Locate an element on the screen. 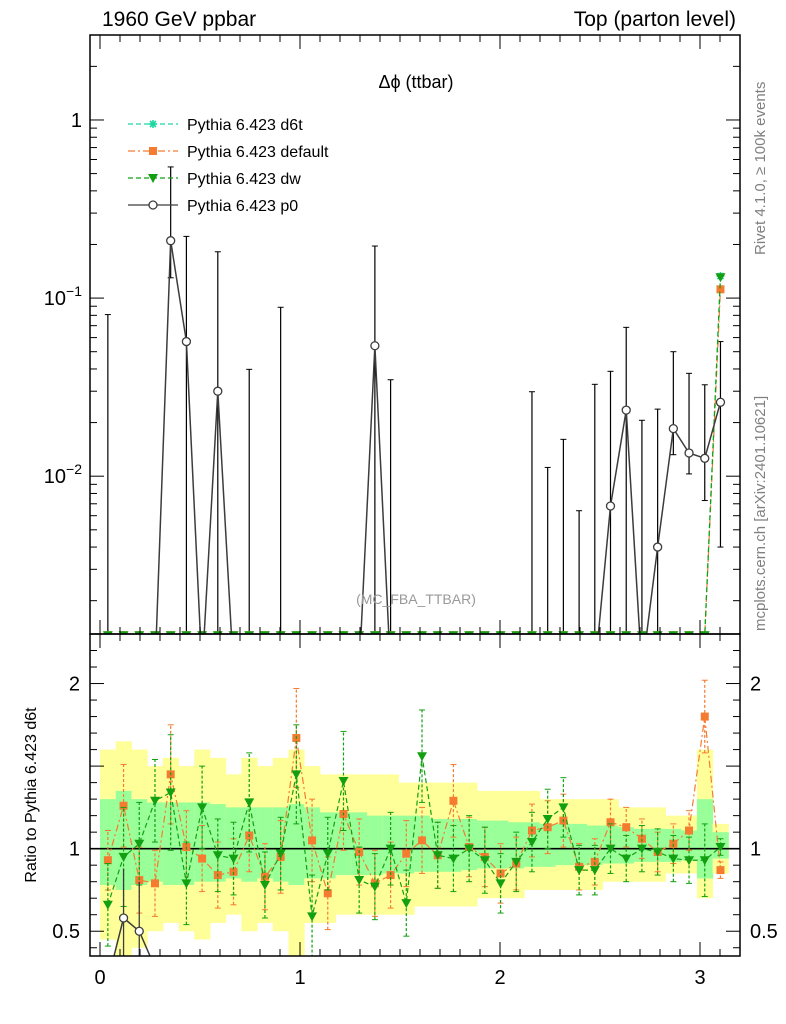  x-tick-label: 2 is located at coordinates (499, 978).